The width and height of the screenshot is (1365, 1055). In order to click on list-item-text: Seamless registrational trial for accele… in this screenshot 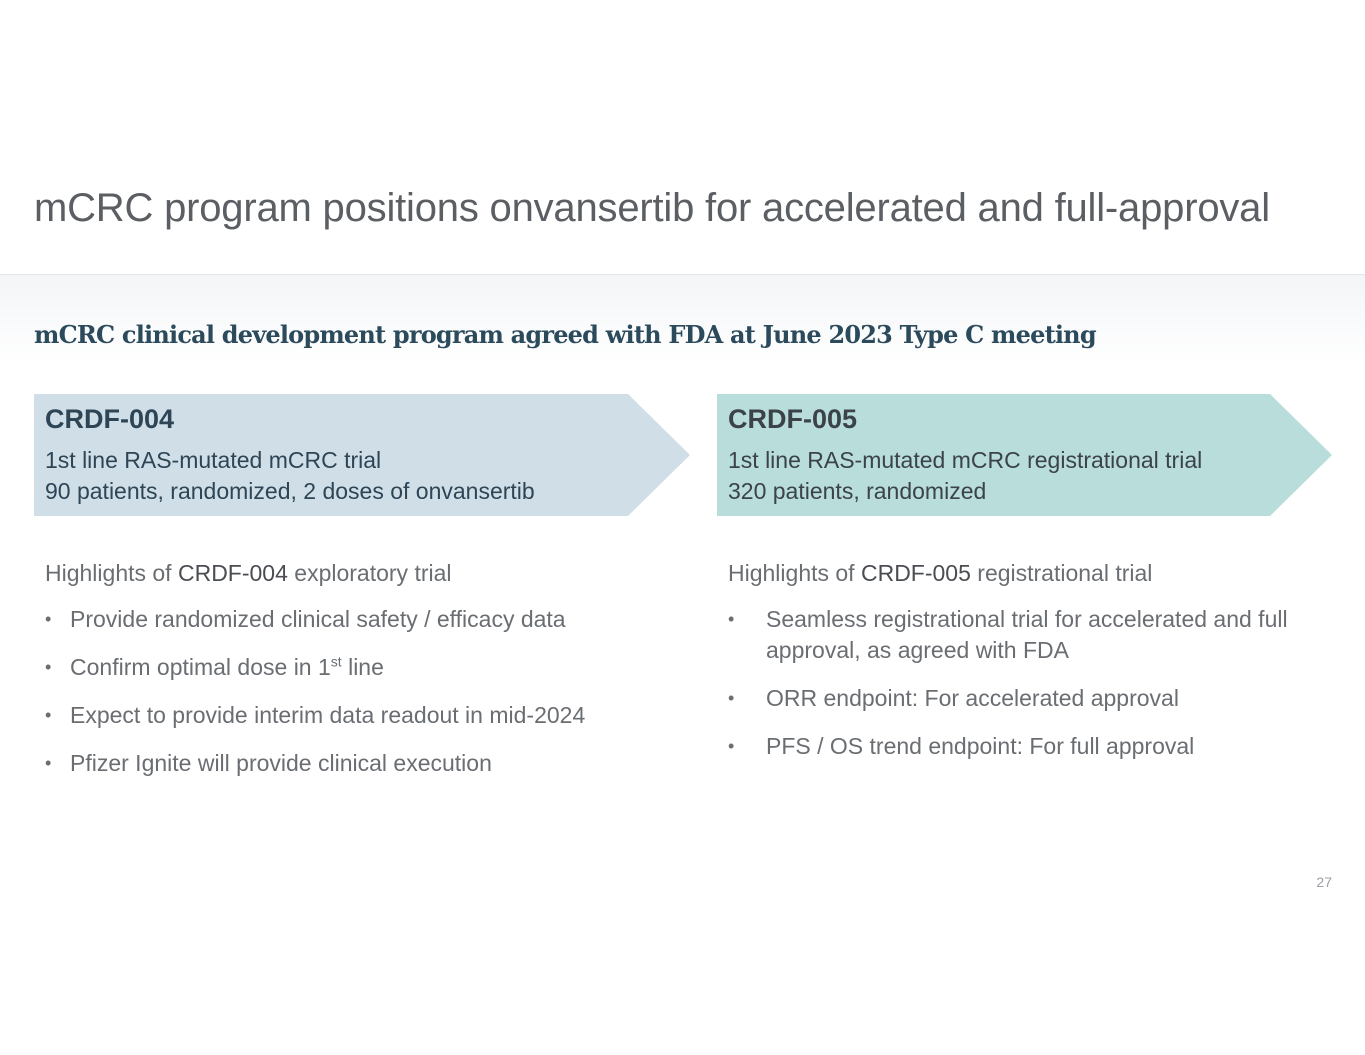, I will do `click(1027, 634)`.